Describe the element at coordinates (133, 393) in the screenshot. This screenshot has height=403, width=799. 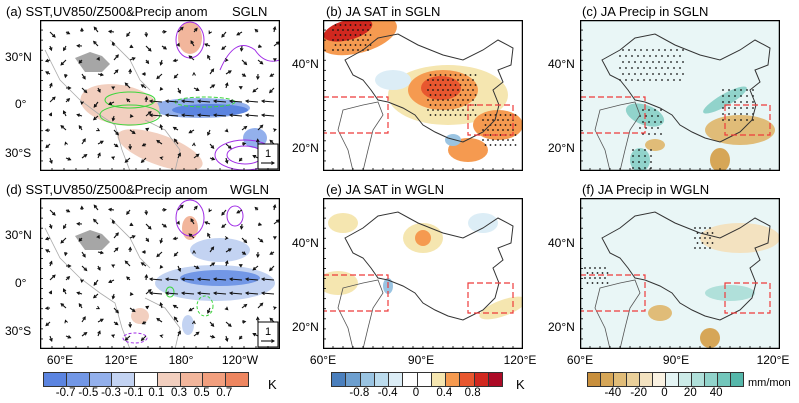
I see `colorbar-tick-label: -0.1` at that location.